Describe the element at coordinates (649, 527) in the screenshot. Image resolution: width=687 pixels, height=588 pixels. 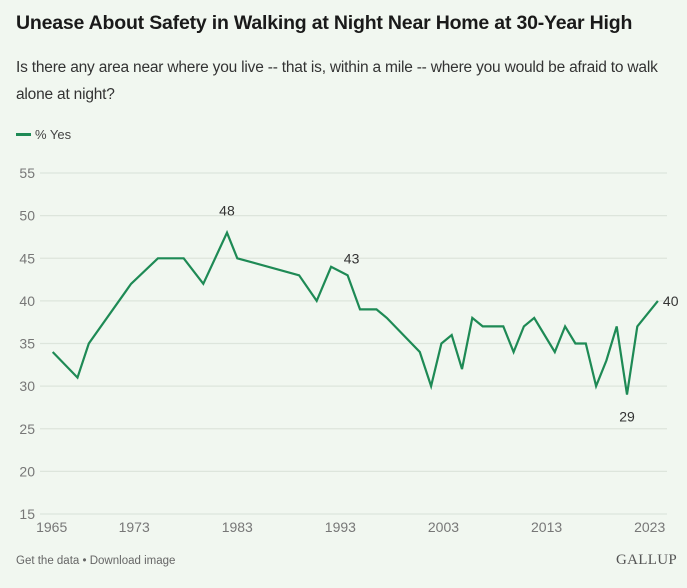
I see `x-tick-label: 2023` at that location.